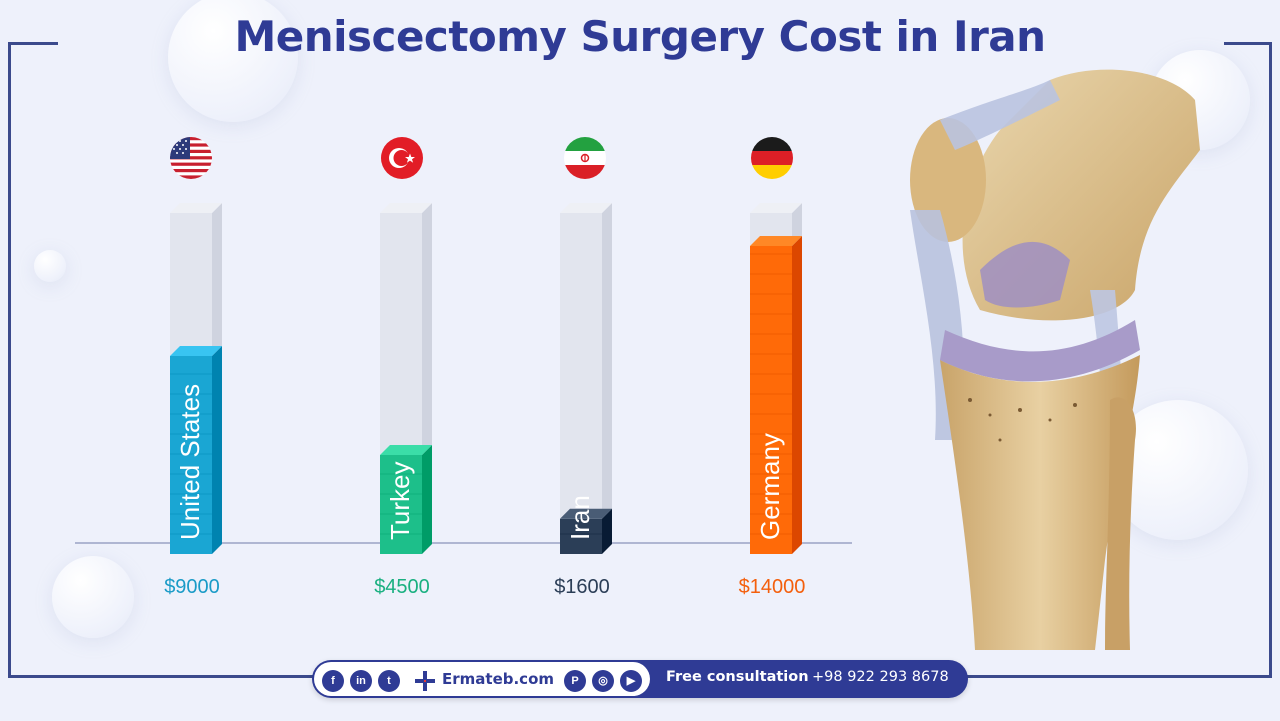 Image resolution: width=1280 pixels, height=721 pixels. I want to click on bar-track, so click(581, 383).